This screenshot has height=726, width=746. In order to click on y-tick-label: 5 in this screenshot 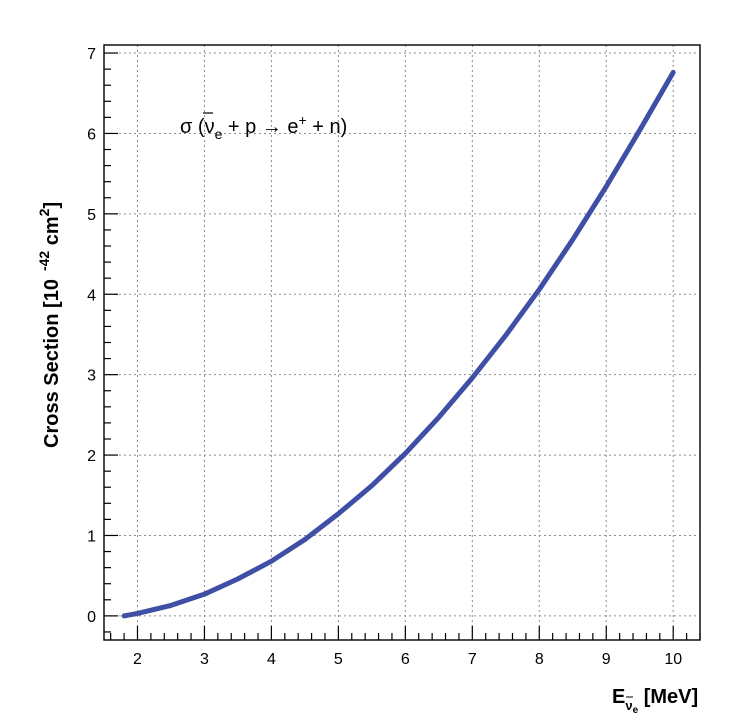, I will do `click(91, 215)`.